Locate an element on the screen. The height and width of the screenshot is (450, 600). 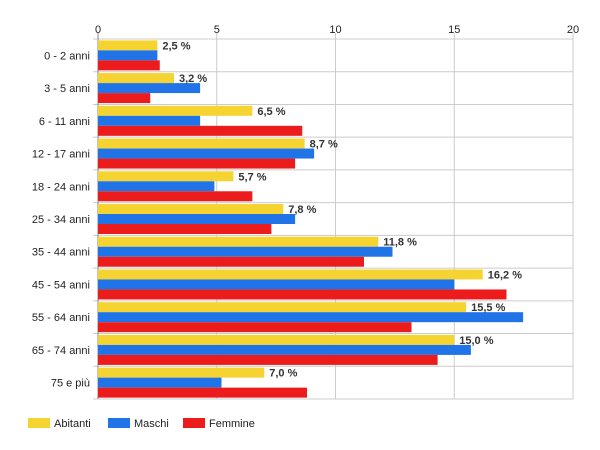
data-label: 2,5 % is located at coordinates (176, 46).